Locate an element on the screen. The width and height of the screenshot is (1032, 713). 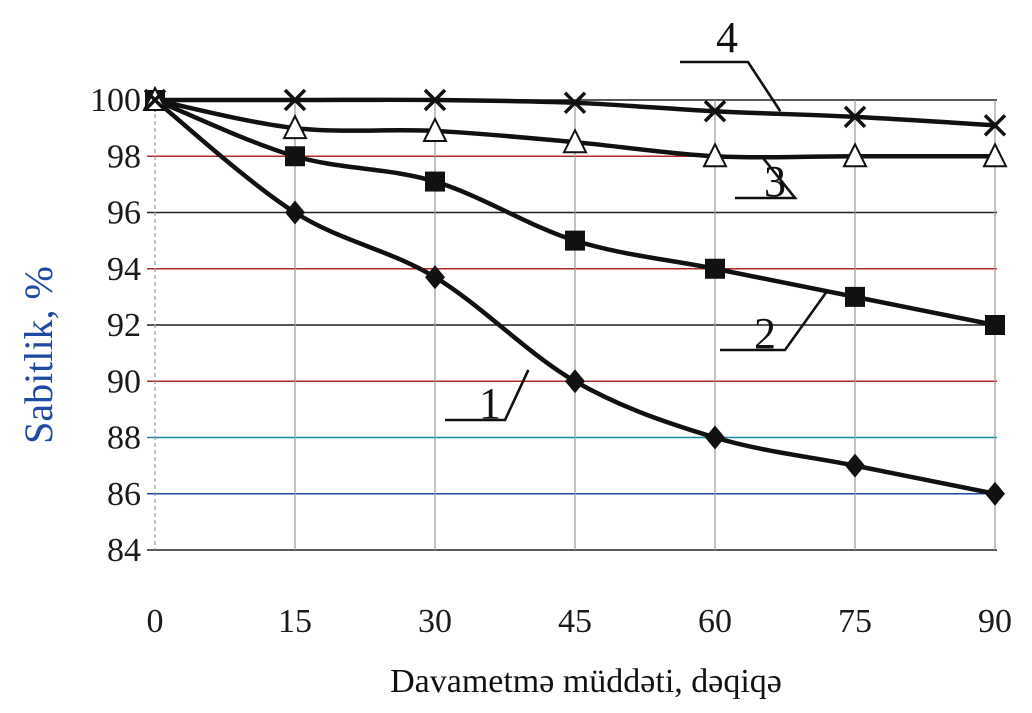
x-tick-label: 0 is located at coordinates (155, 621).